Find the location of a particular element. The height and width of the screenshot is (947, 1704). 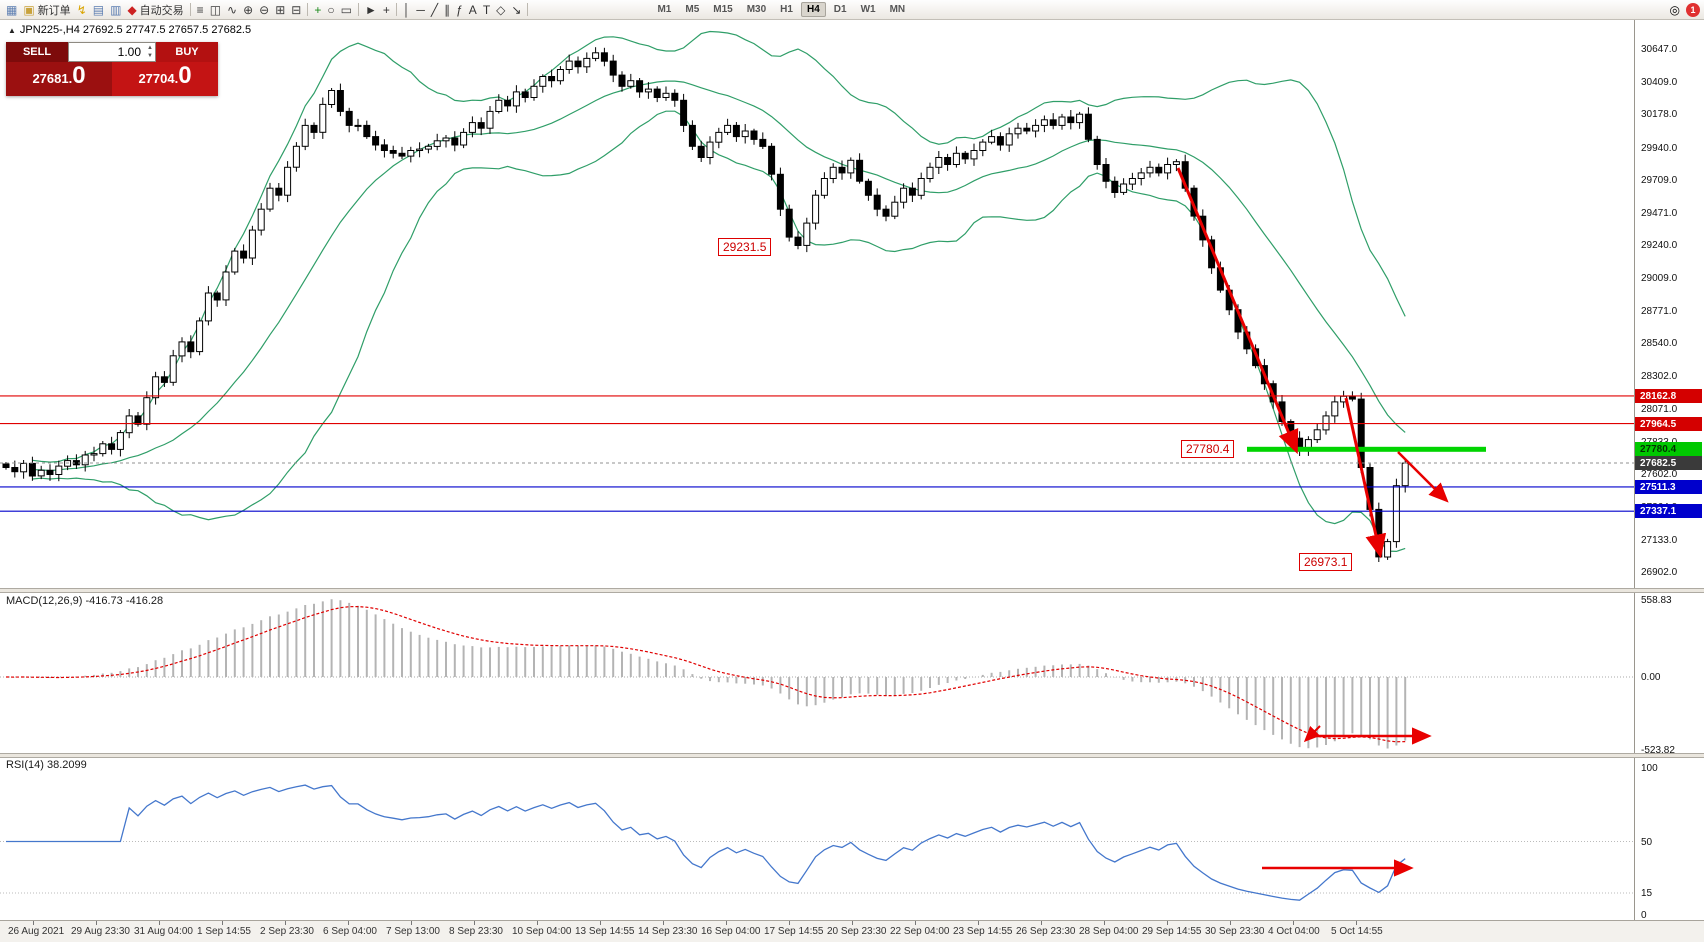

one-click-trade-panel: SELL 1.00 ▲ ▼ BUY 27681. 0 27704. 0 is located at coordinates (112, 69).